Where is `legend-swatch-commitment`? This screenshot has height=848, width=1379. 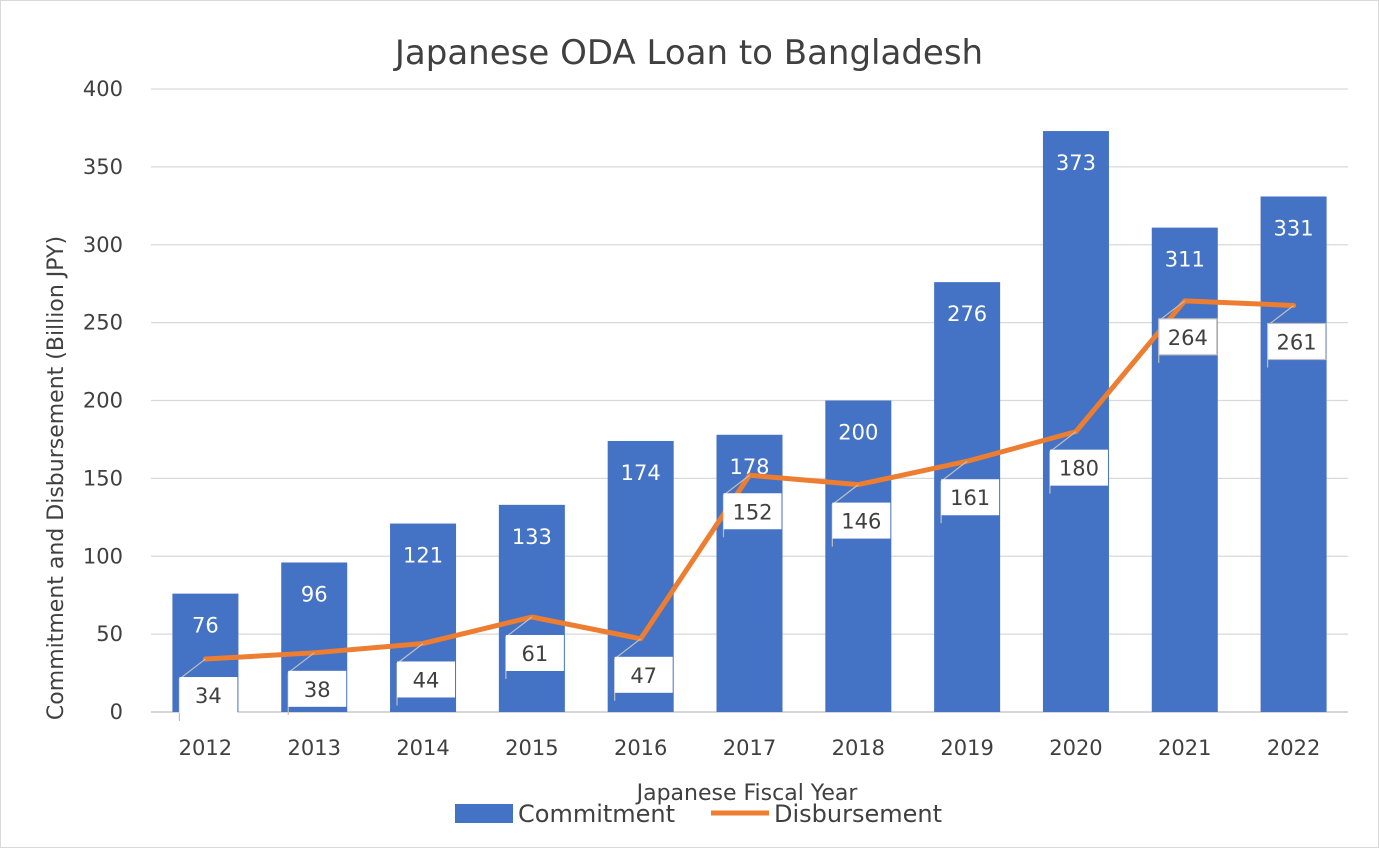 legend-swatch-commitment is located at coordinates (484, 813).